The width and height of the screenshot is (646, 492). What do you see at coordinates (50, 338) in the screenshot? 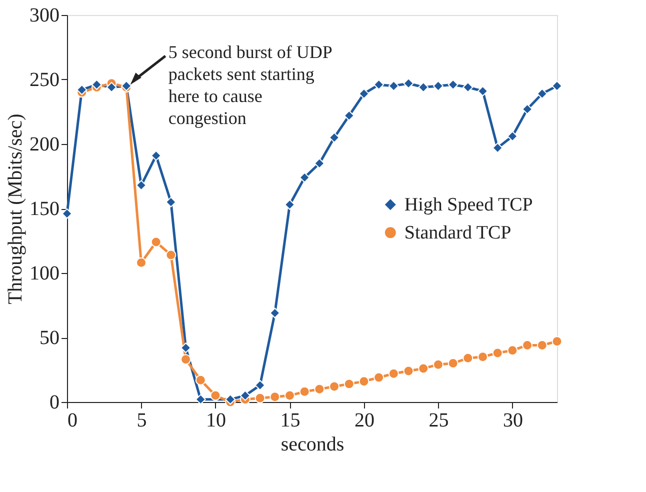
I see `y-tick-label: 50` at bounding box center [50, 338].